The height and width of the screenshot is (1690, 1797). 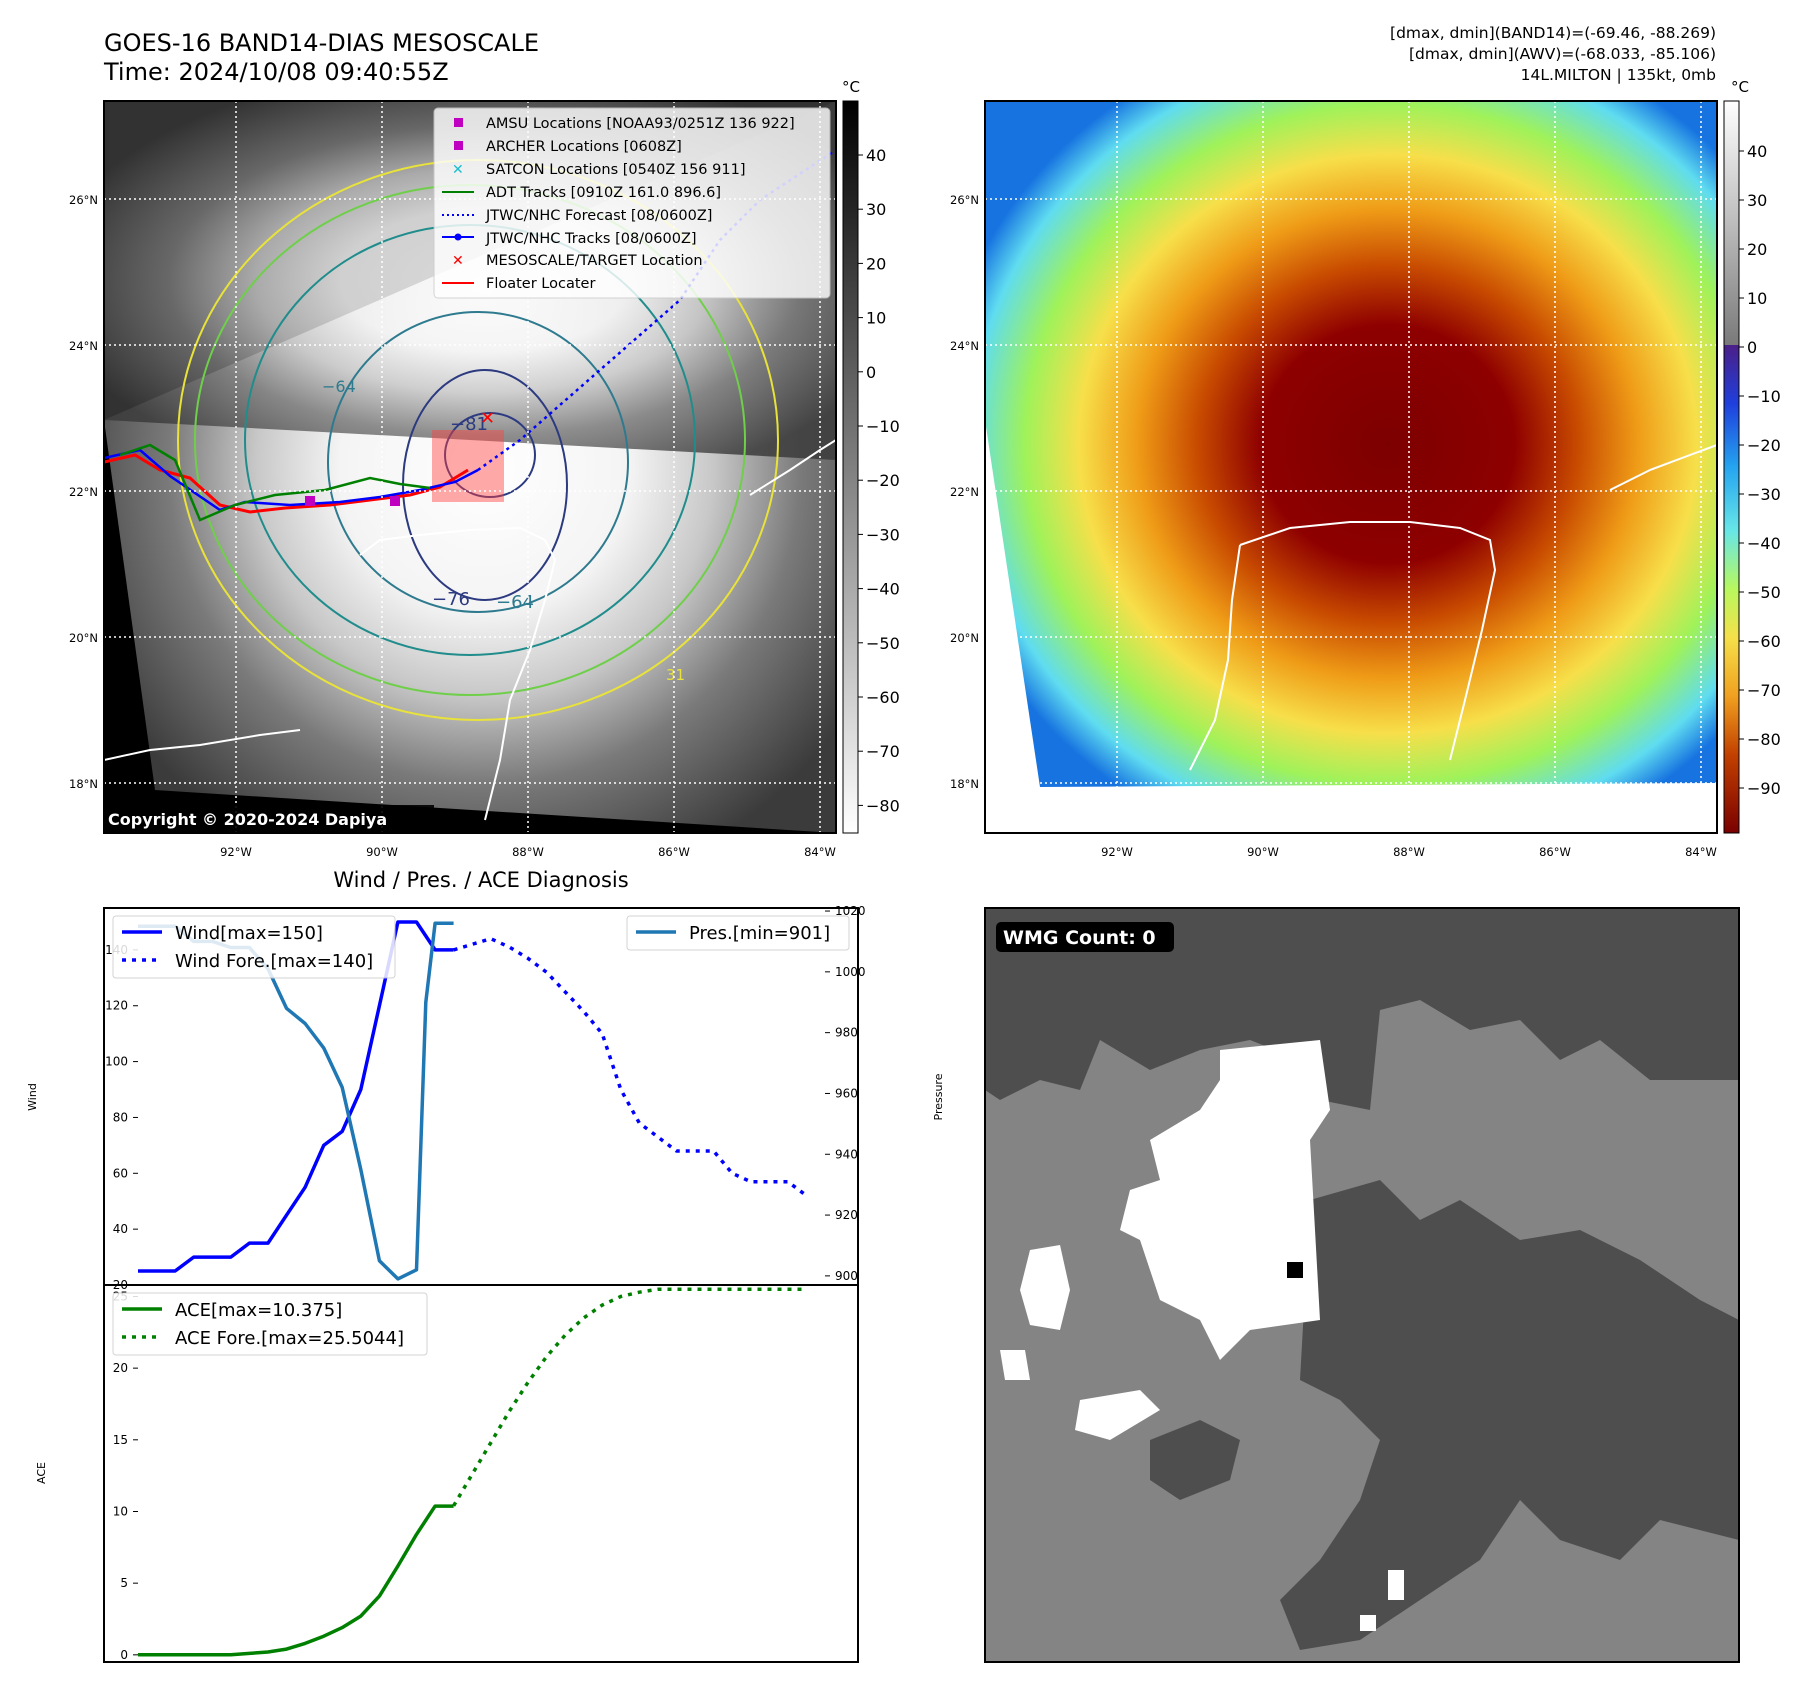 What do you see at coordinates (395, 501) in the screenshot?
I see `archer-marker` at bounding box center [395, 501].